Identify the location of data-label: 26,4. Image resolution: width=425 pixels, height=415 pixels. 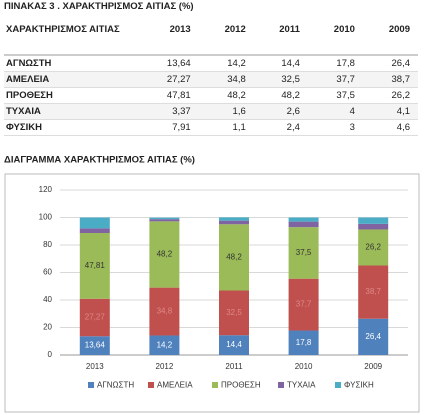
(373, 336).